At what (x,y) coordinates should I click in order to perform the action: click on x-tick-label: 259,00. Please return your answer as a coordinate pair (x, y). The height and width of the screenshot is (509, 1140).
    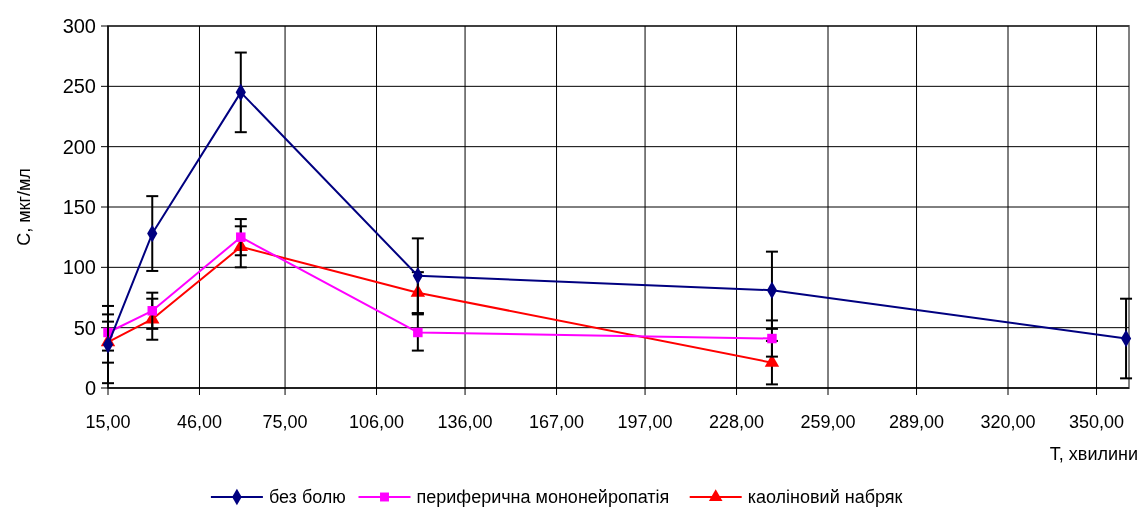
    Looking at the image, I should click on (828, 422).